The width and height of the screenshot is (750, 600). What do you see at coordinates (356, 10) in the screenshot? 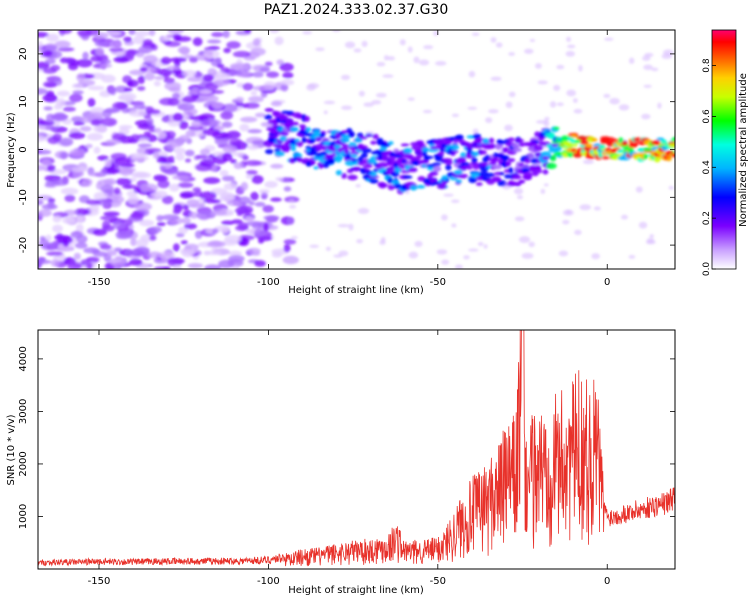
I see `figure-title: PAZ1.2024.333.02.37.G30` at bounding box center [356, 10].